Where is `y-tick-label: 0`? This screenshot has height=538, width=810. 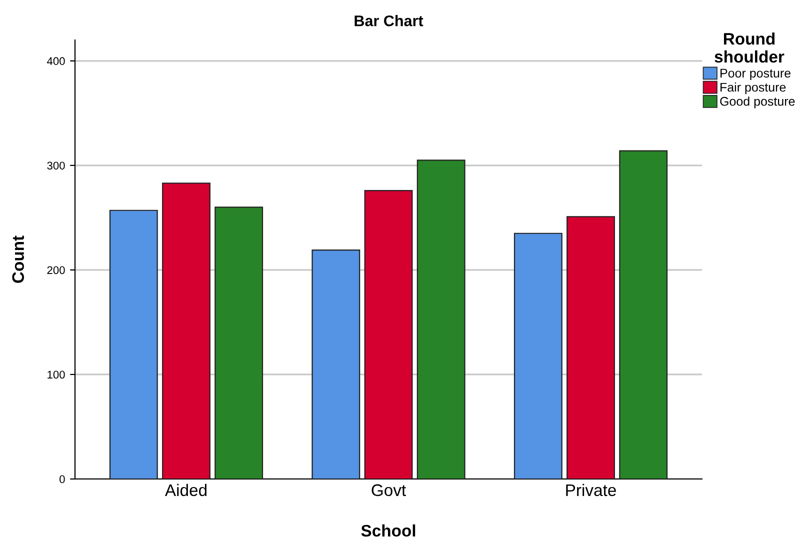 y-tick-label: 0 is located at coordinates (62, 479).